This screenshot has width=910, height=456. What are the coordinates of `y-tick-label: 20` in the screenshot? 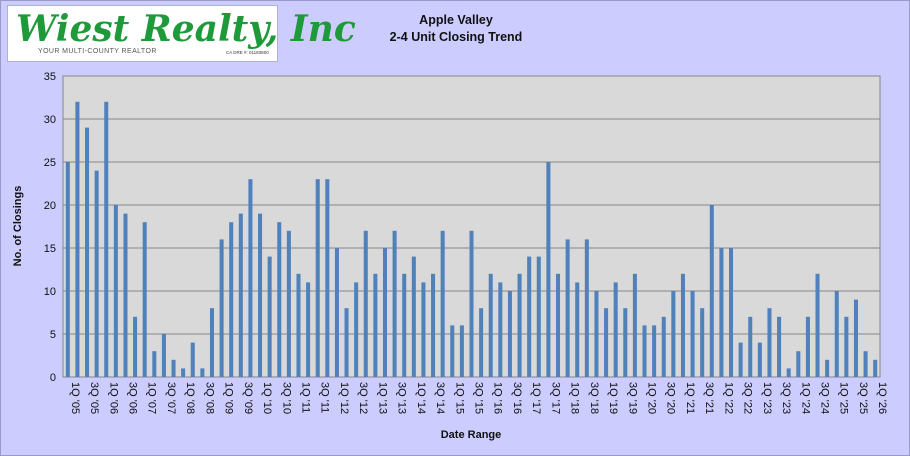 It's located at (50, 206).